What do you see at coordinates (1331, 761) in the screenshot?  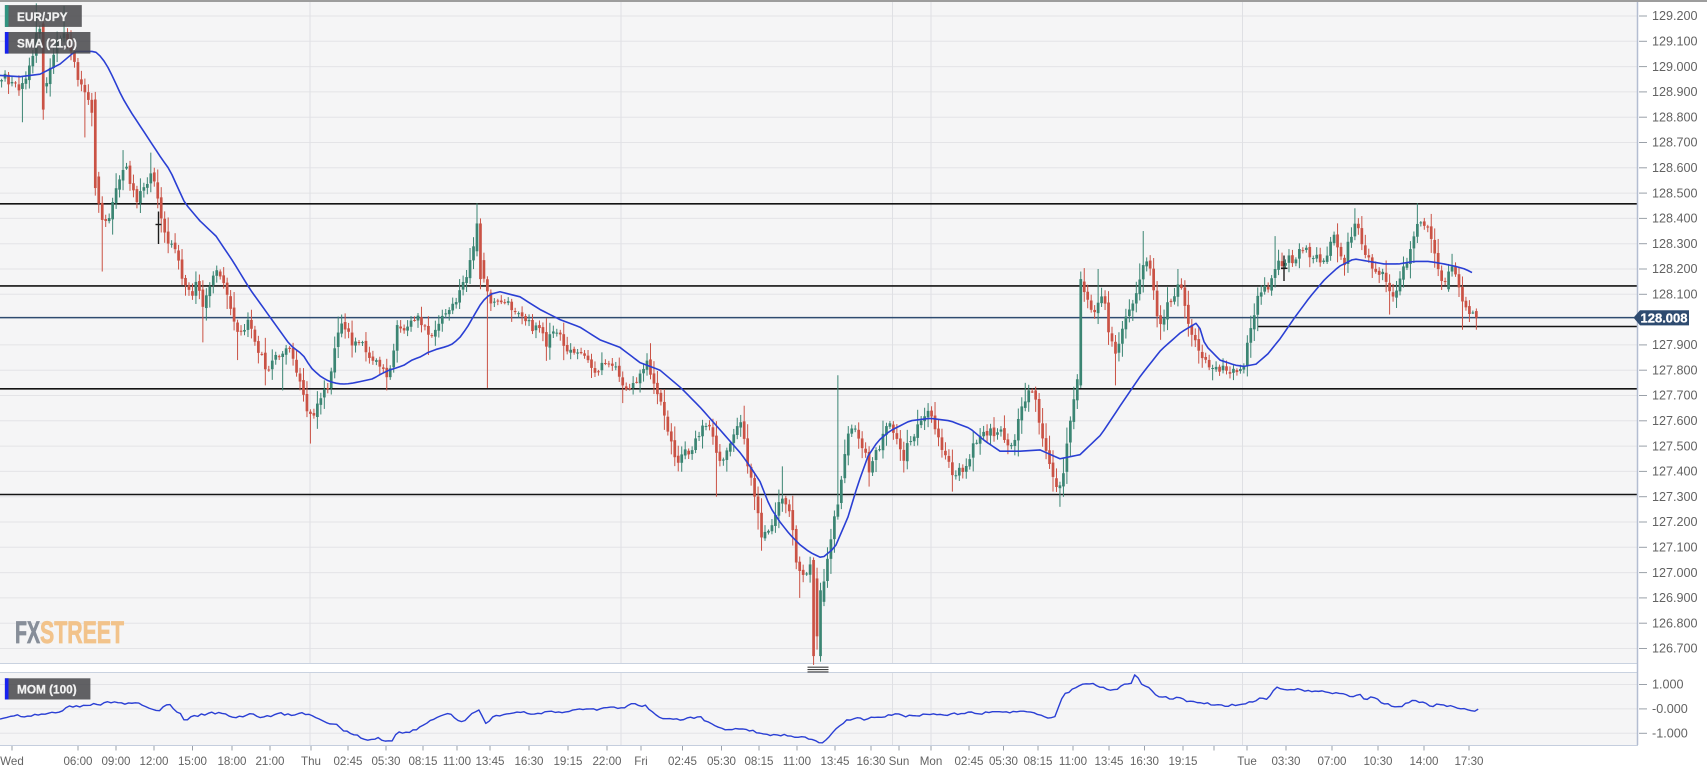 I see `svg-text: 07:00` at bounding box center [1331, 761].